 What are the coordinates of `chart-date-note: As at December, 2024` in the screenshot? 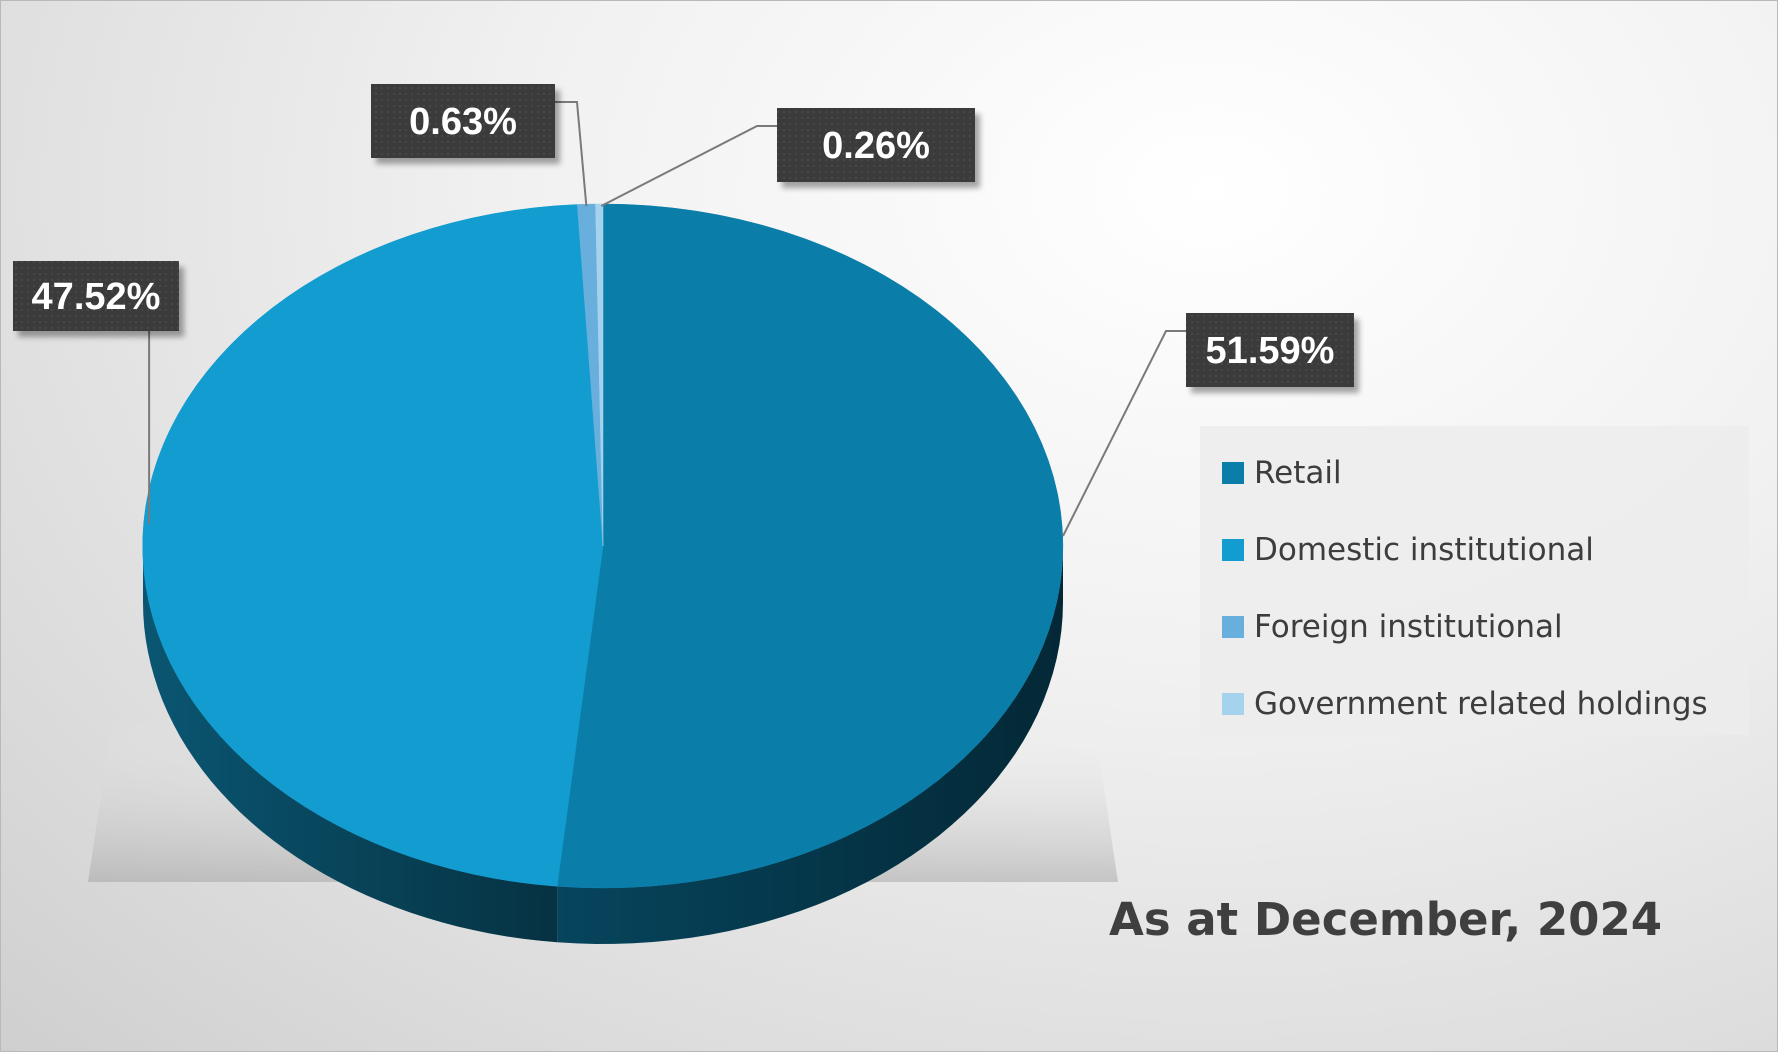 It's located at (1385, 919).